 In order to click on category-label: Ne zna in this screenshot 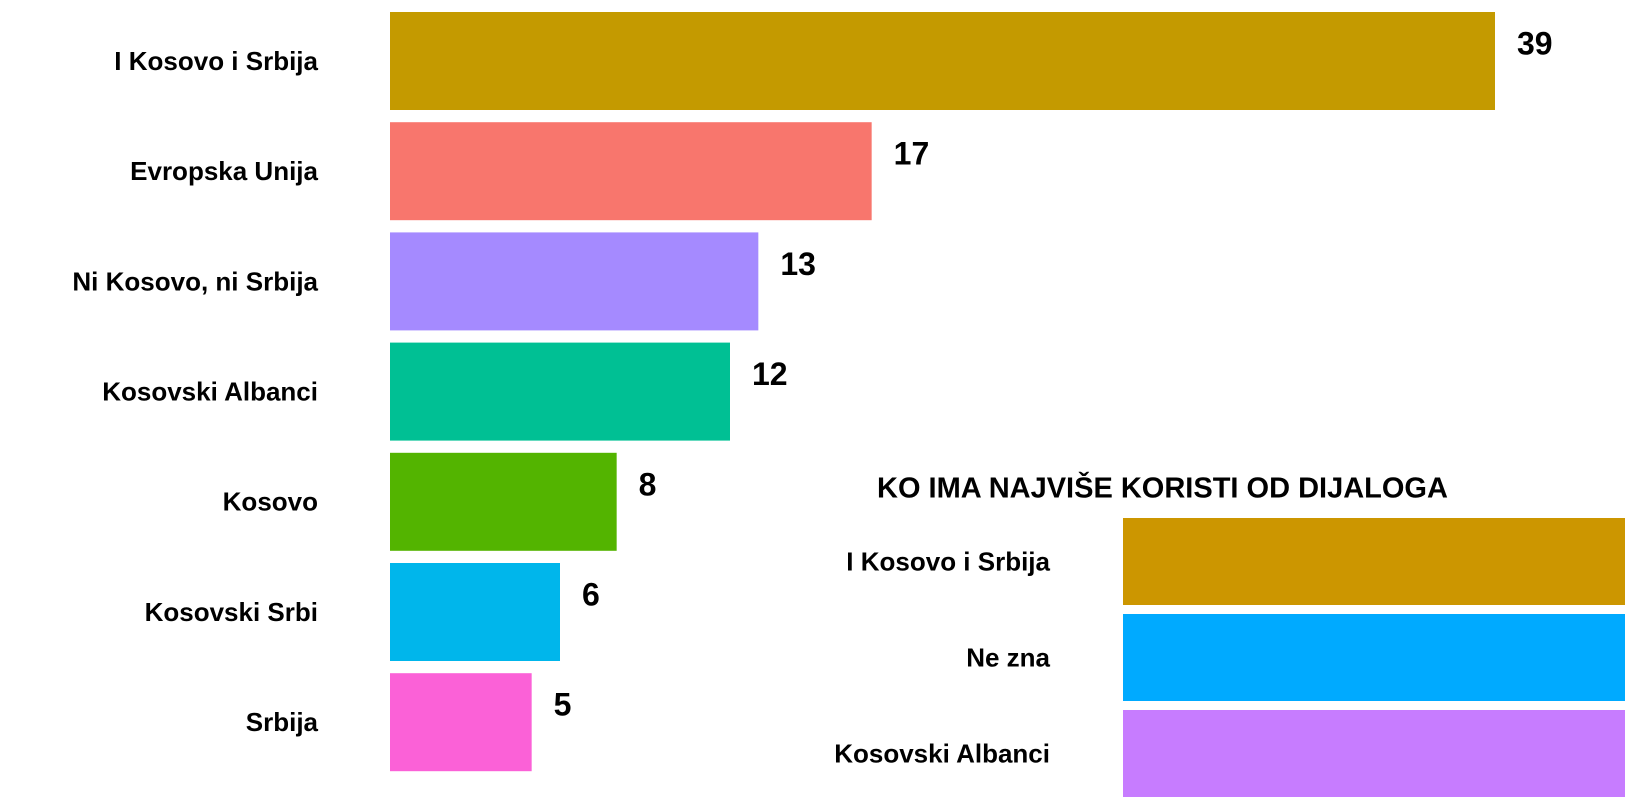, I will do `click(1008, 657)`.